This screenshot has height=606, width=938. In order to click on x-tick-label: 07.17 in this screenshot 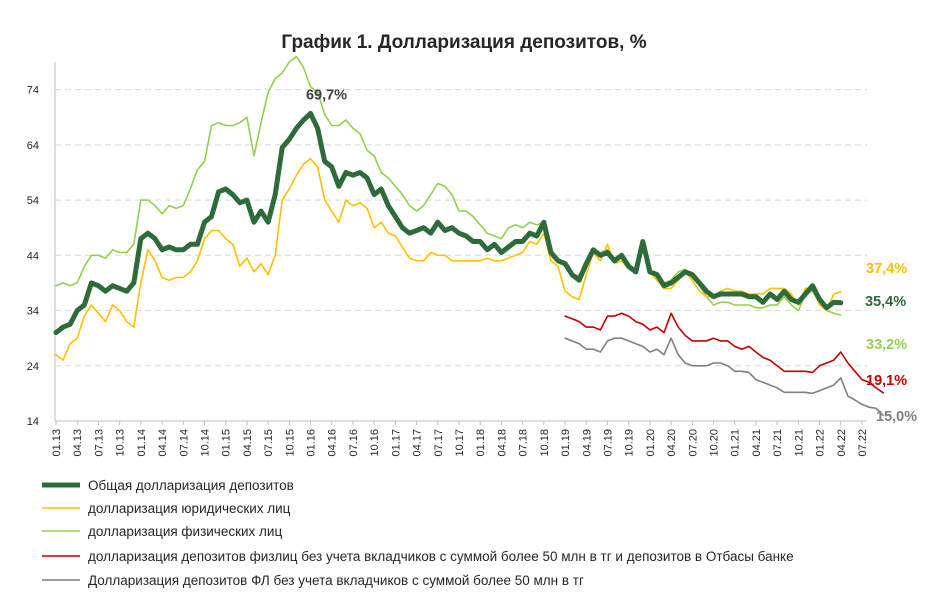, I will do `click(439, 443)`.